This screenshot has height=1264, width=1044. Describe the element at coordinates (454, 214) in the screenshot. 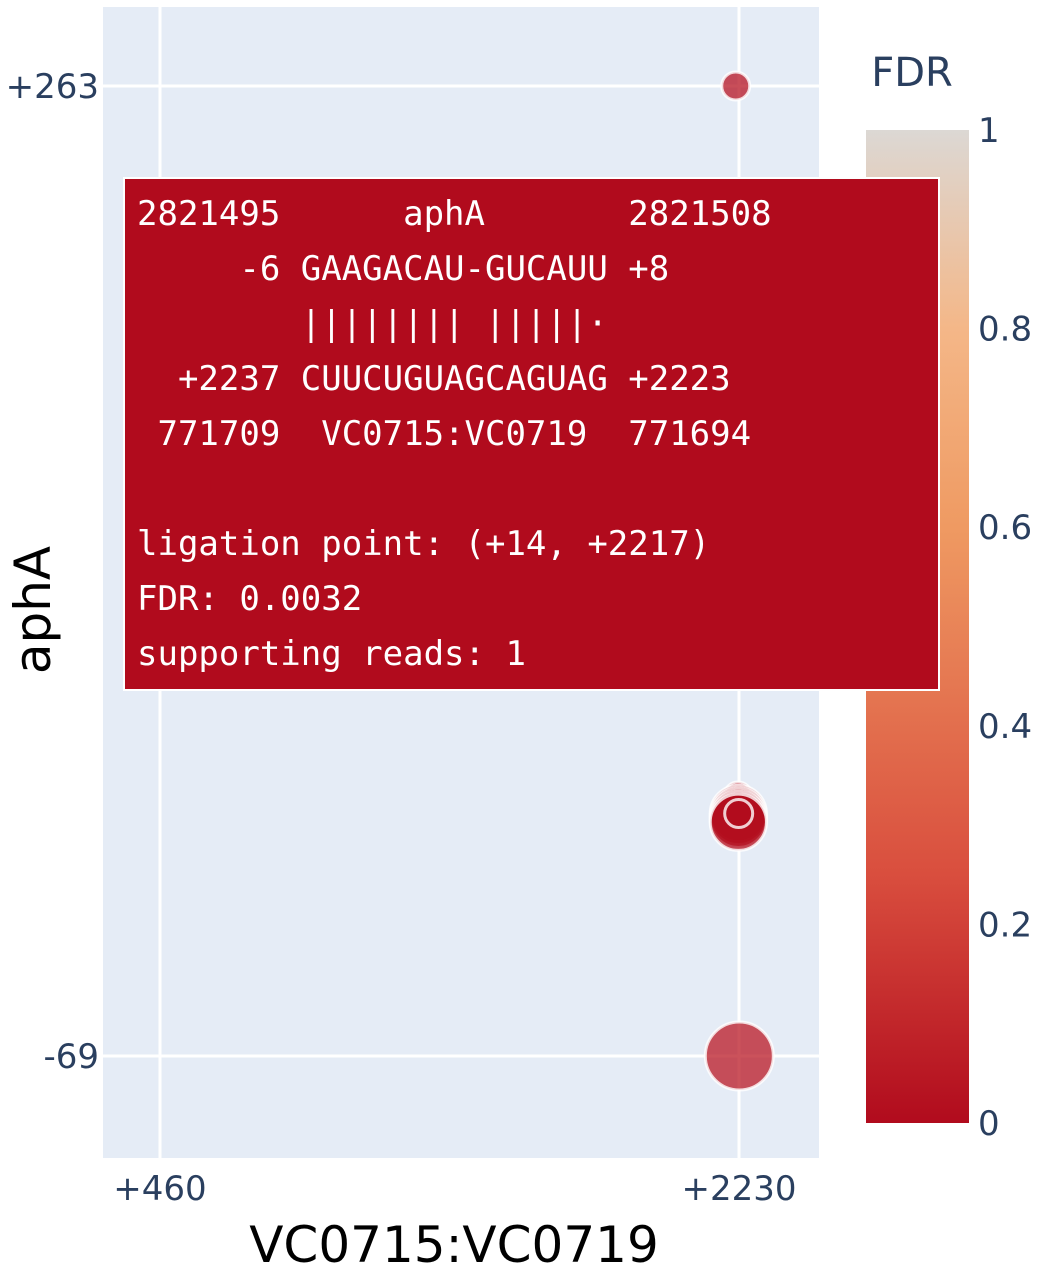

I see `hover-line-0: 2821495 aphA 2821508` at that location.